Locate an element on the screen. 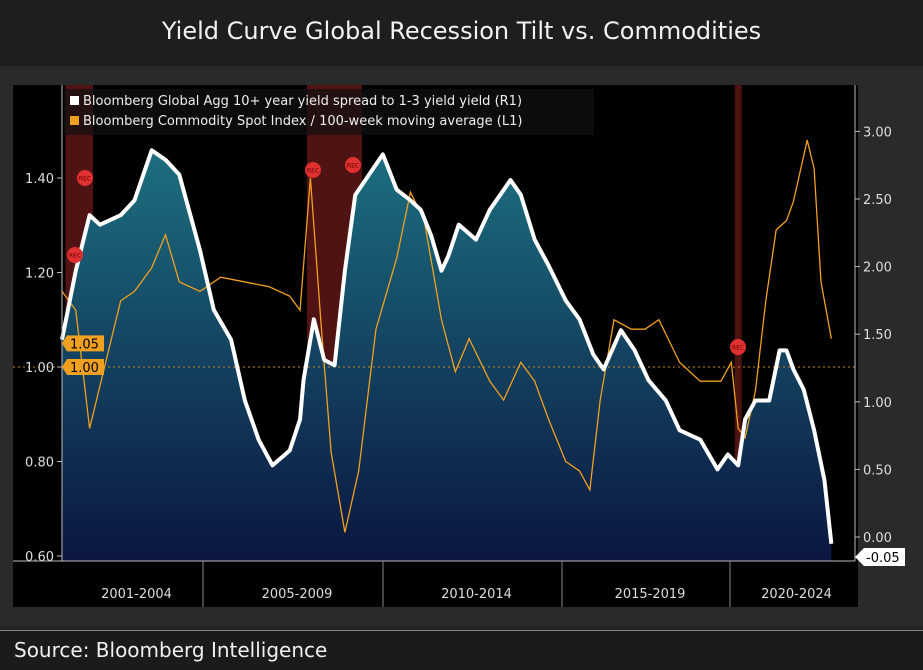  x-tick-label: 2001-2004 is located at coordinates (136, 594).